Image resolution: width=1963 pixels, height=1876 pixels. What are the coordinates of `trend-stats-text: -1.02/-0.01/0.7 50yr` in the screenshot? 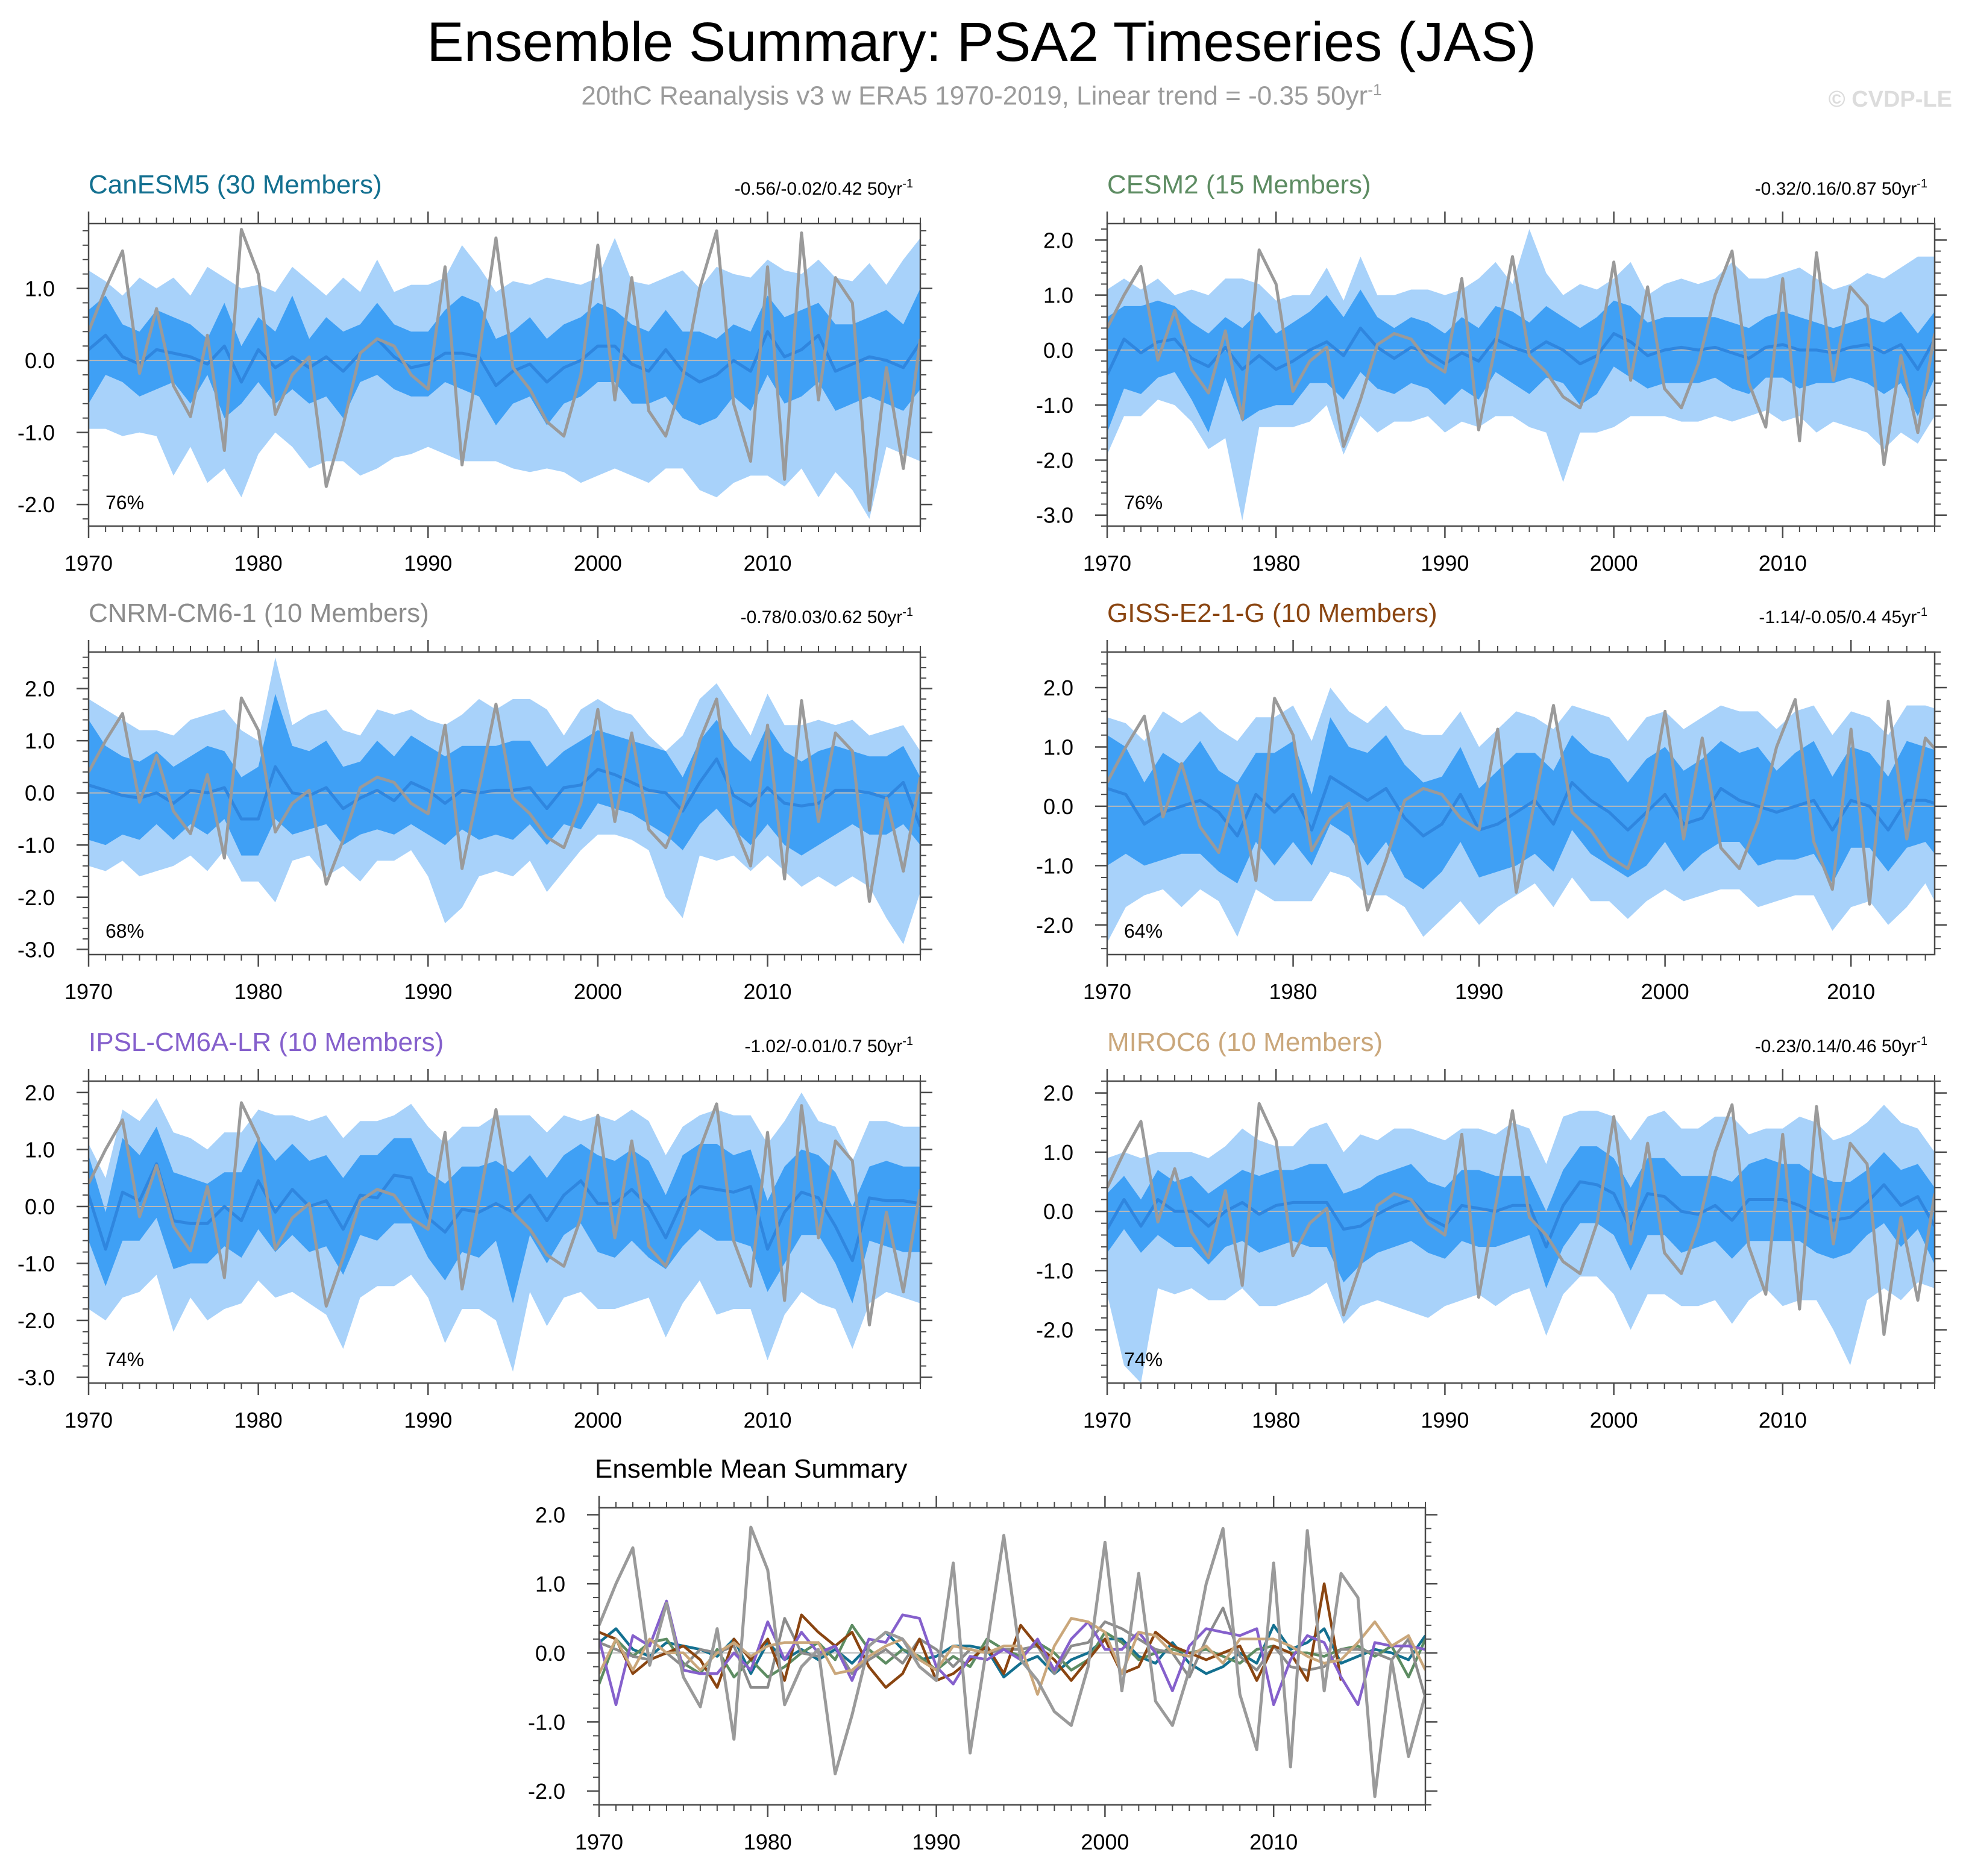 It's located at (823, 1046).